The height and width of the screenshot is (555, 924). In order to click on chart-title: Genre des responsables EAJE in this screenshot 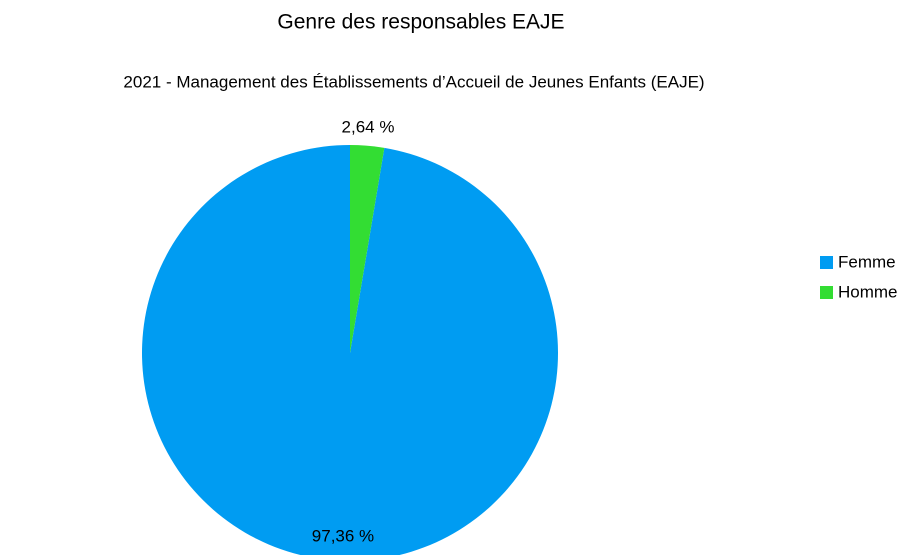, I will do `click(420, 22)`.